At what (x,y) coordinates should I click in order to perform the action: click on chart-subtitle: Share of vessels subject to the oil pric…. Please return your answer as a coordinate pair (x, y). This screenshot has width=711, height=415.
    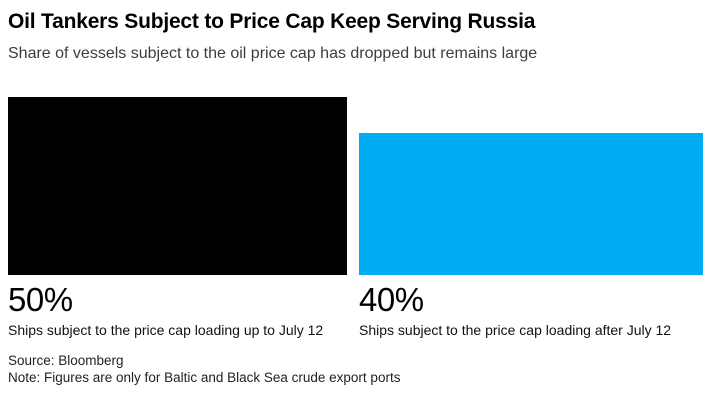
    Looking at the image, I should click on (273, 53).